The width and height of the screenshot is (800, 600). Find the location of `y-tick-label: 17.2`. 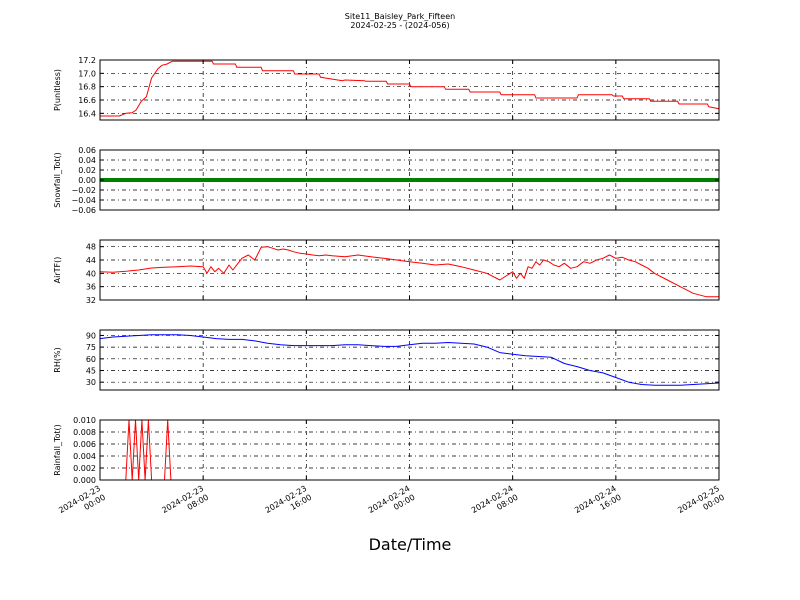

y-tick-label: 17.2 is located at coordinates (87, 60).